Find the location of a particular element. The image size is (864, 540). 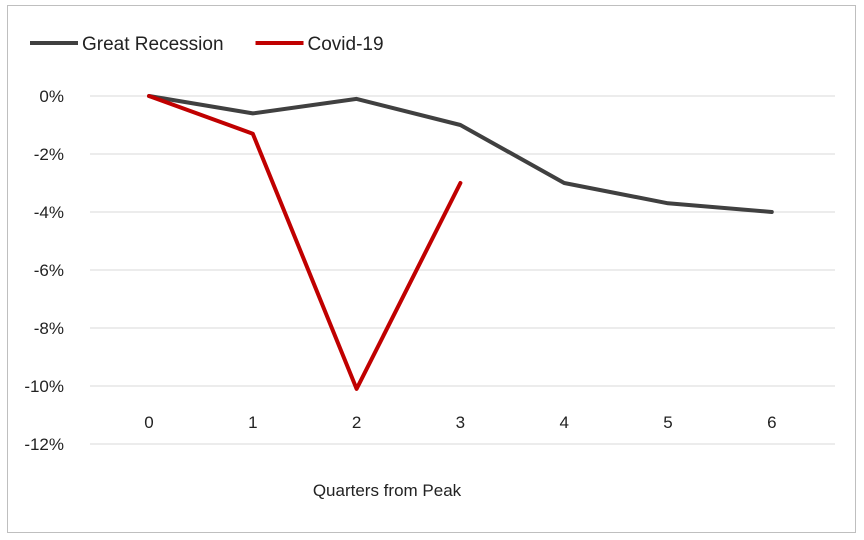

y-tick-label: -8% is located at coordinates (49, 328).